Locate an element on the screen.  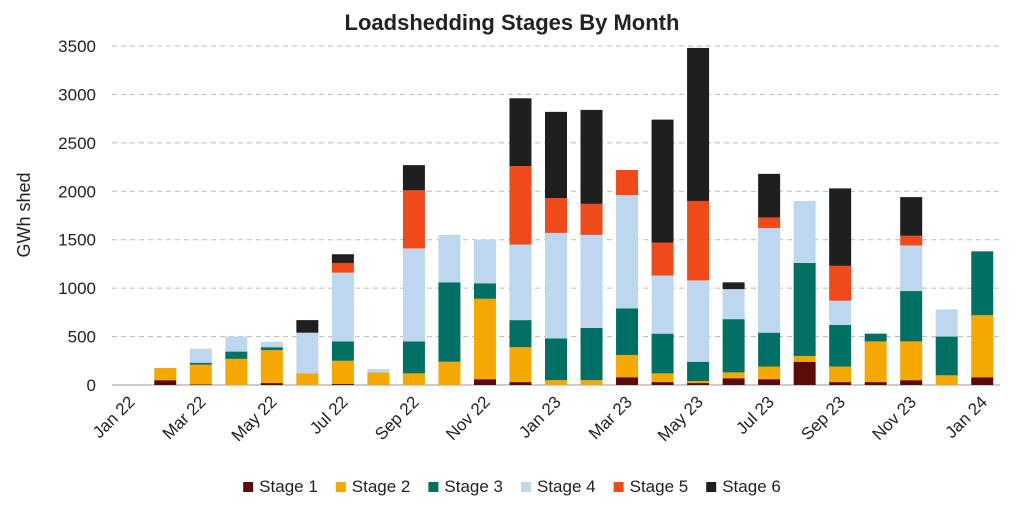
x-tick-label: Jan 22 is located at coordinates (114, 417).